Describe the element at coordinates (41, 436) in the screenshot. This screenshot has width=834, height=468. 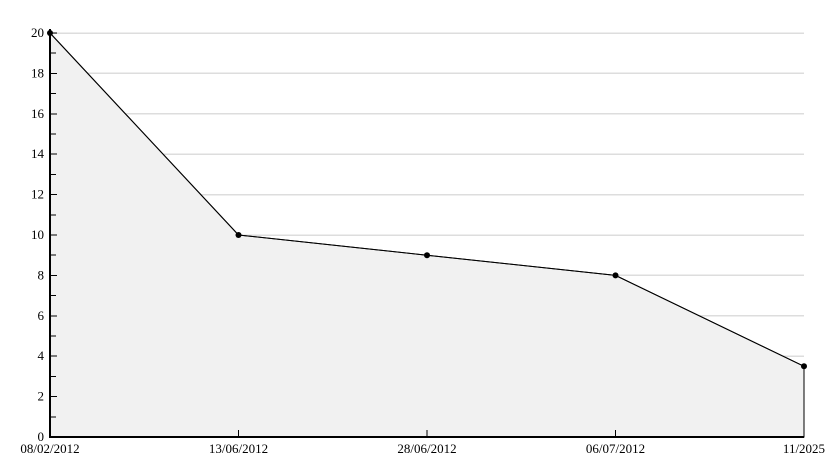
I see `y-axis-tick-label: 0` at that location.